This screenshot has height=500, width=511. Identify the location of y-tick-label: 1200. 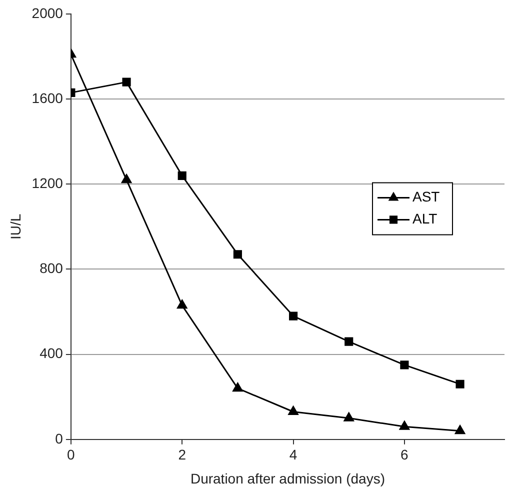
(48, 183).